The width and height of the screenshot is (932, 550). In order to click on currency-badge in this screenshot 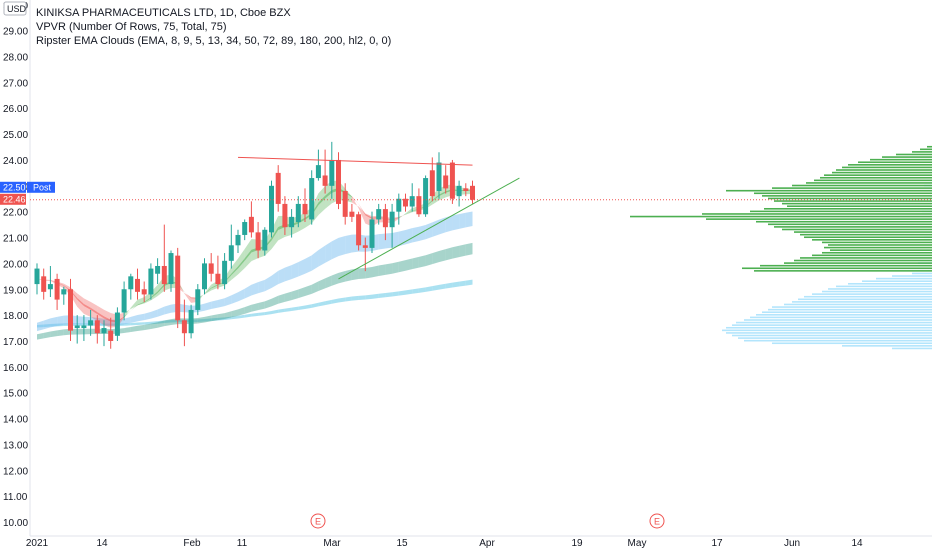, I will do `click(15, 8)`.